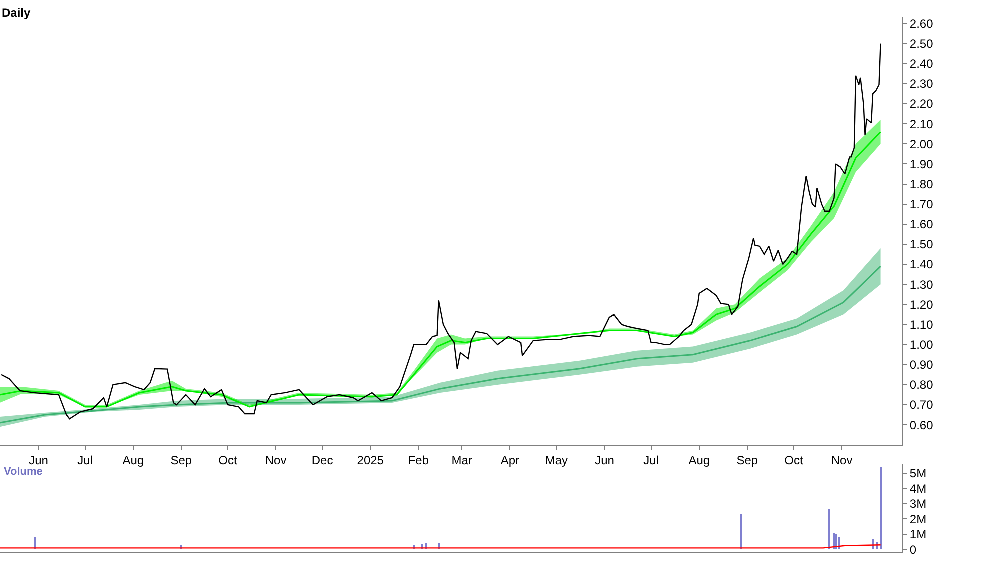 Image resolution: width=1000 pixels, height=562 pixels. What do you see at coordinates (922, 23) in the screenshot?
I see `y-tick-label: 2.60` at bounding box center [922, 23].